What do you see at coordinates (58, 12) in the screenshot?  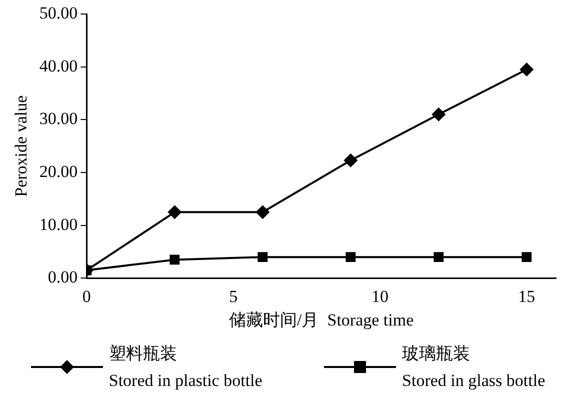 I see `y-tick-label: 50.00` at bounding box center [58, 12].